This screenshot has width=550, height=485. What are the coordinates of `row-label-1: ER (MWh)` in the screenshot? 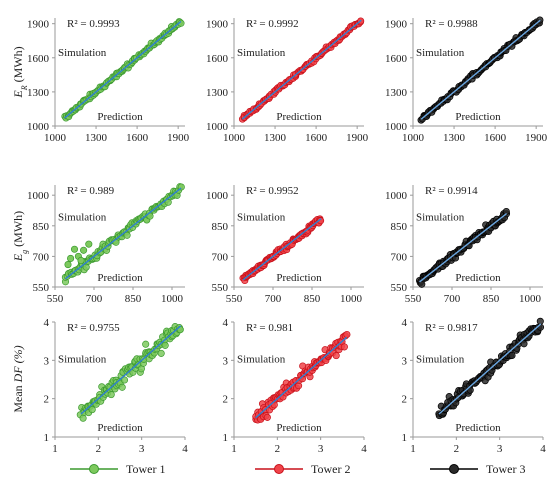 It's located at (20, 72).